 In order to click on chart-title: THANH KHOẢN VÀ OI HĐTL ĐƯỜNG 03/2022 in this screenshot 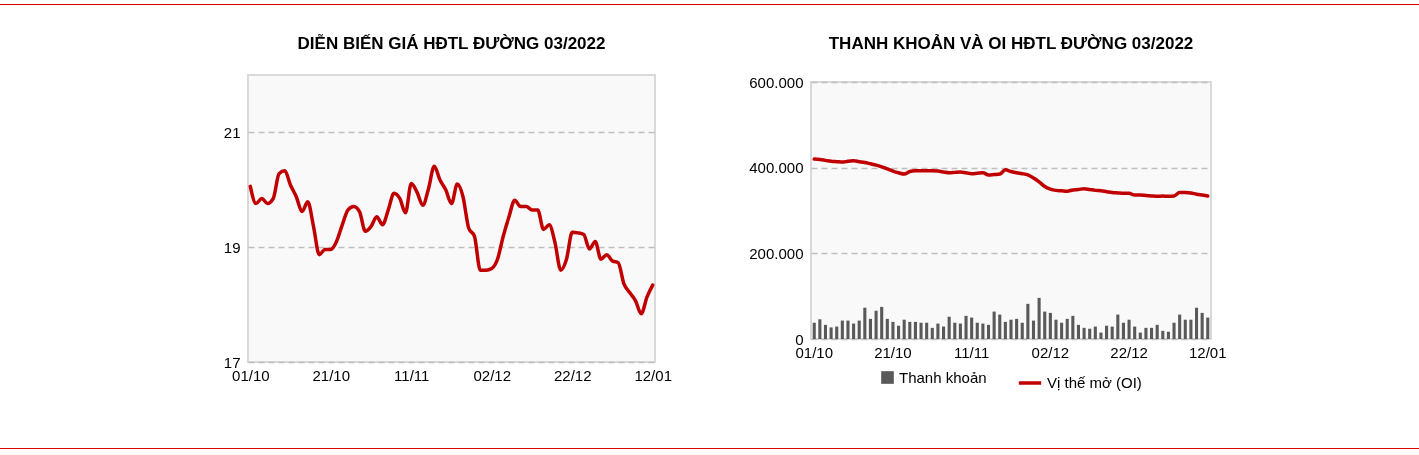, I will do `click(1011, 43)`.